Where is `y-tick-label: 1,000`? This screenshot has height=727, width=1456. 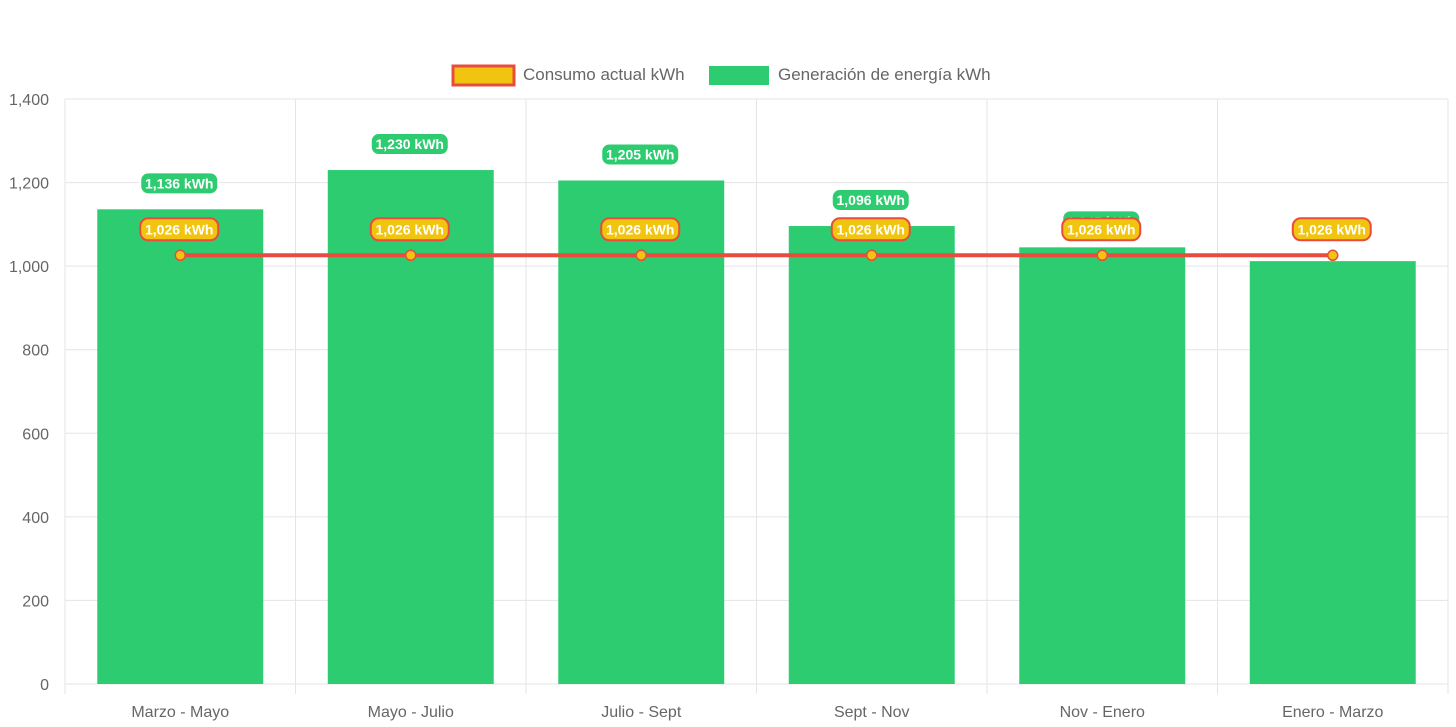
y-tick-label: 1,000 is located at coordinates (29, 267).